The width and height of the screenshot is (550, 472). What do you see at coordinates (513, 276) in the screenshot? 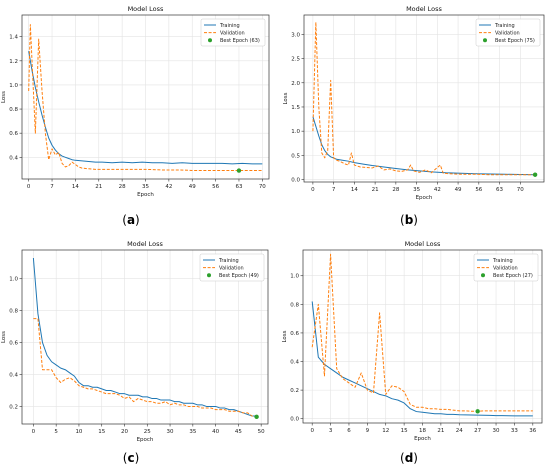
I see `legend-label: Best Epoch (27)` at bounding box center [513, 276].